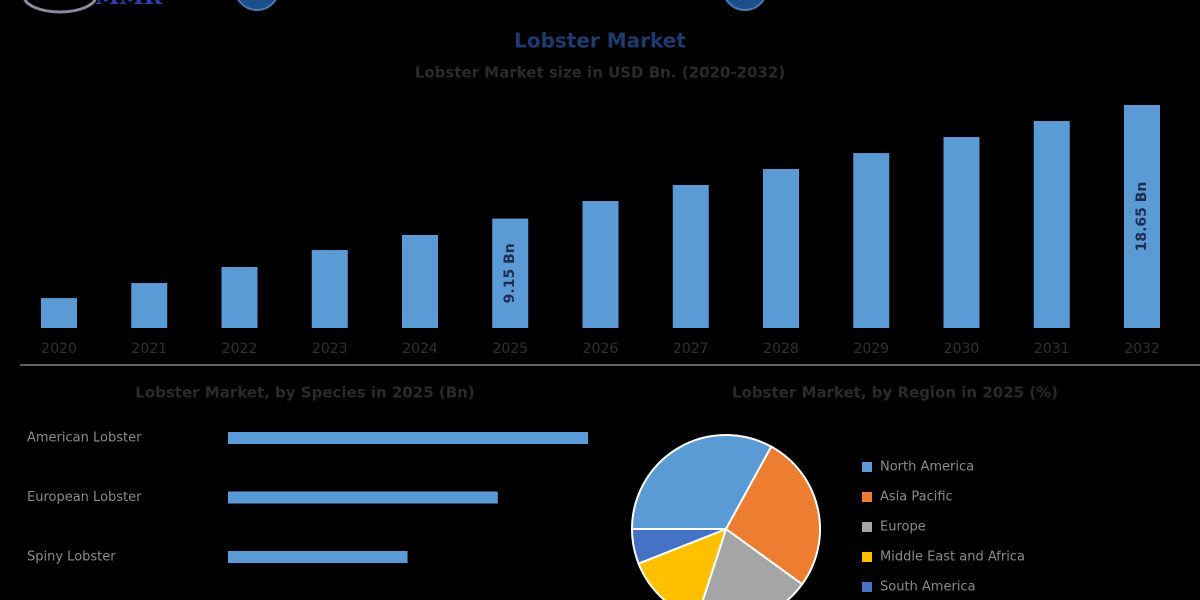 The width and height of the screenshot is (1200, 600). Describe the element at coordinates (84, 497) in the screenshot. I see `category-label: European Lobster` at that location.